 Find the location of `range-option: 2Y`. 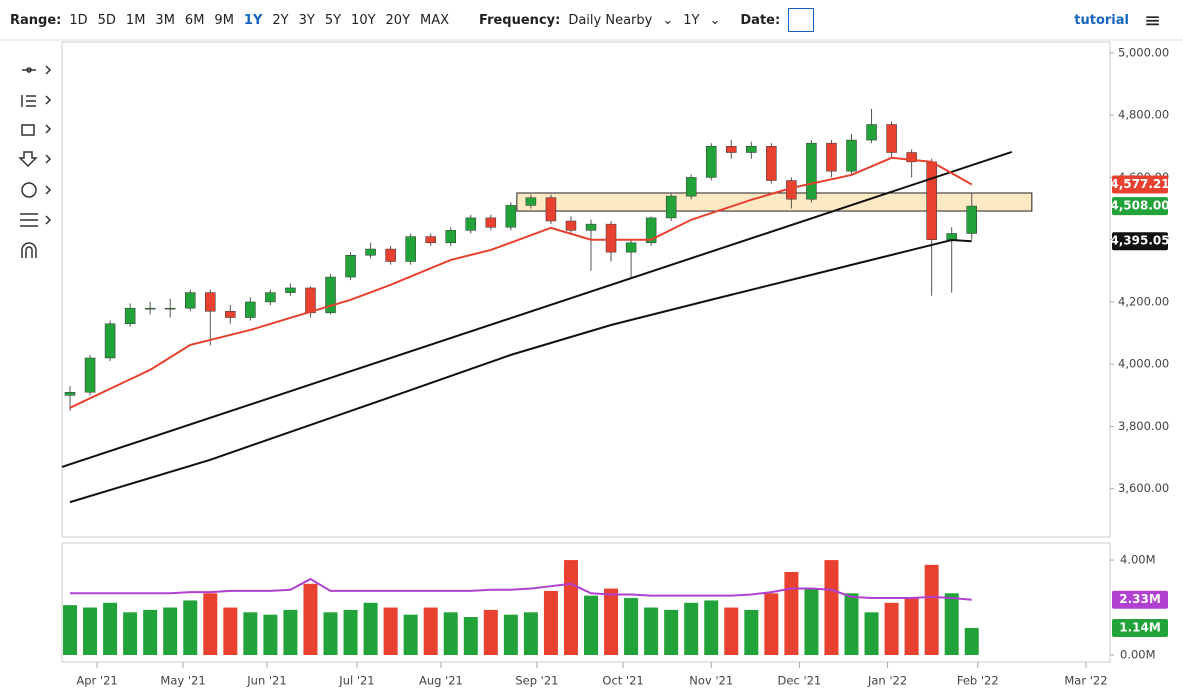

range-option: 2Y is located at coordinates (280, 20).